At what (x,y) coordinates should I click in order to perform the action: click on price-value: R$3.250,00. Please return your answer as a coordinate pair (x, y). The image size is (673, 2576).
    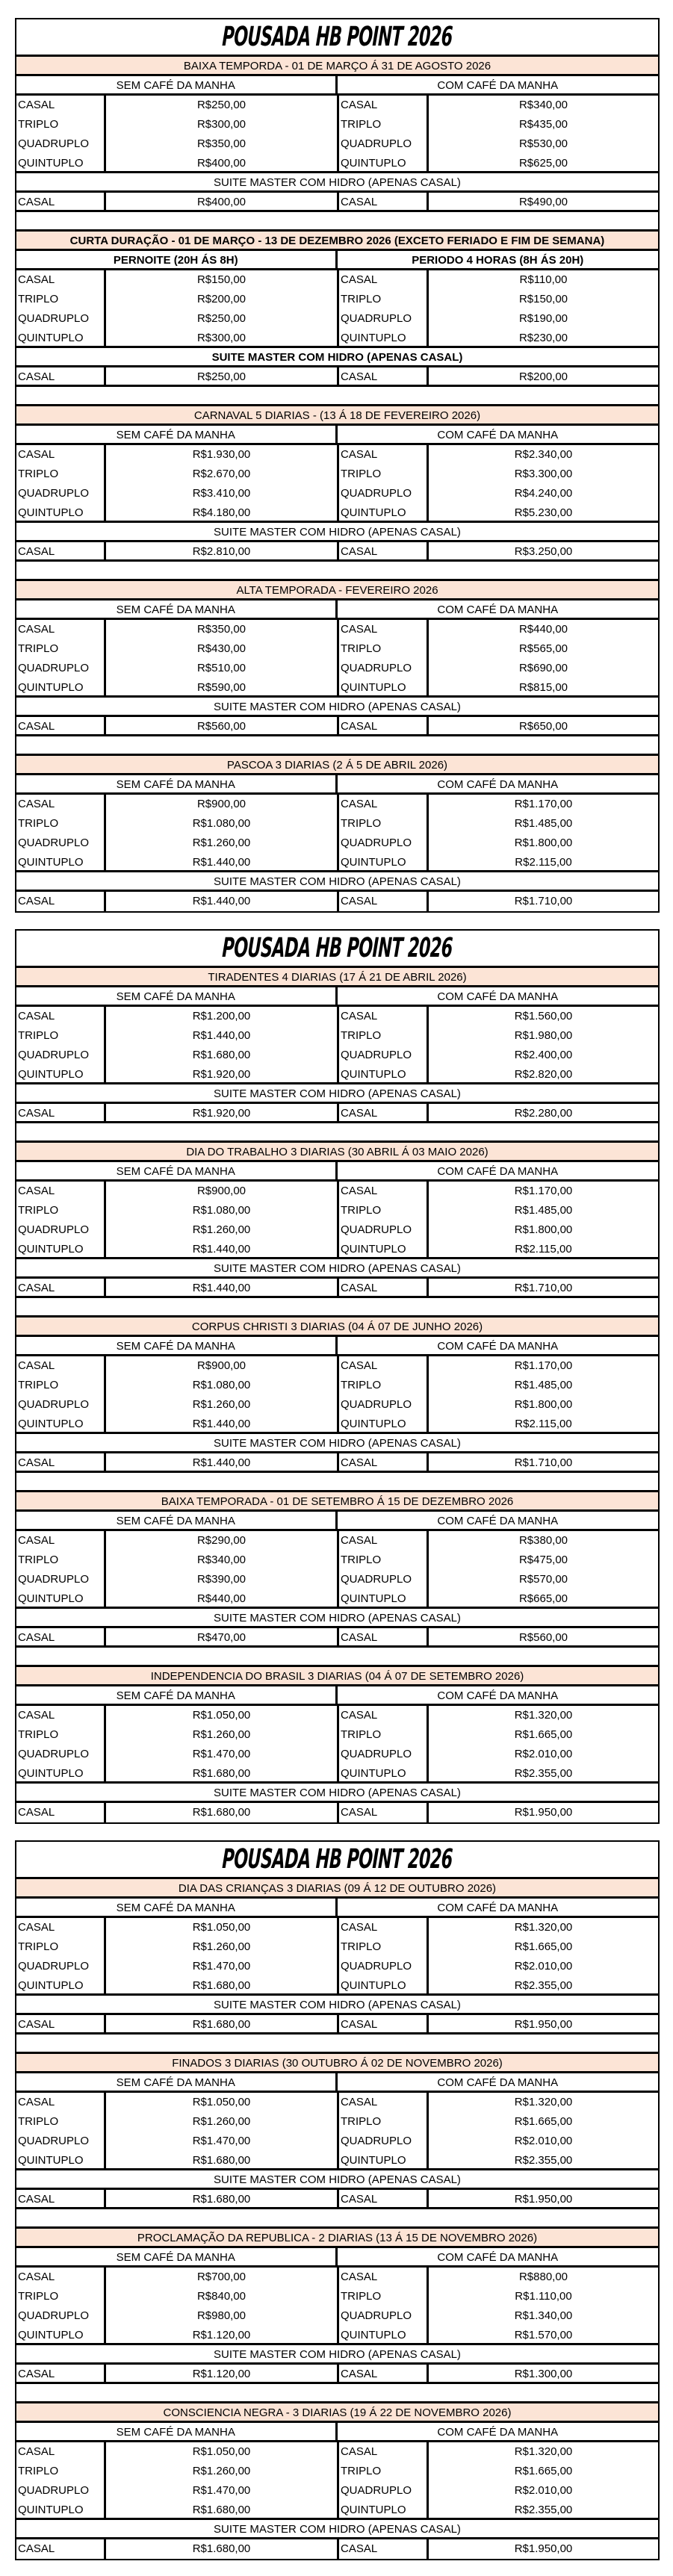
    Looking at the image, I should click on (543, 552).